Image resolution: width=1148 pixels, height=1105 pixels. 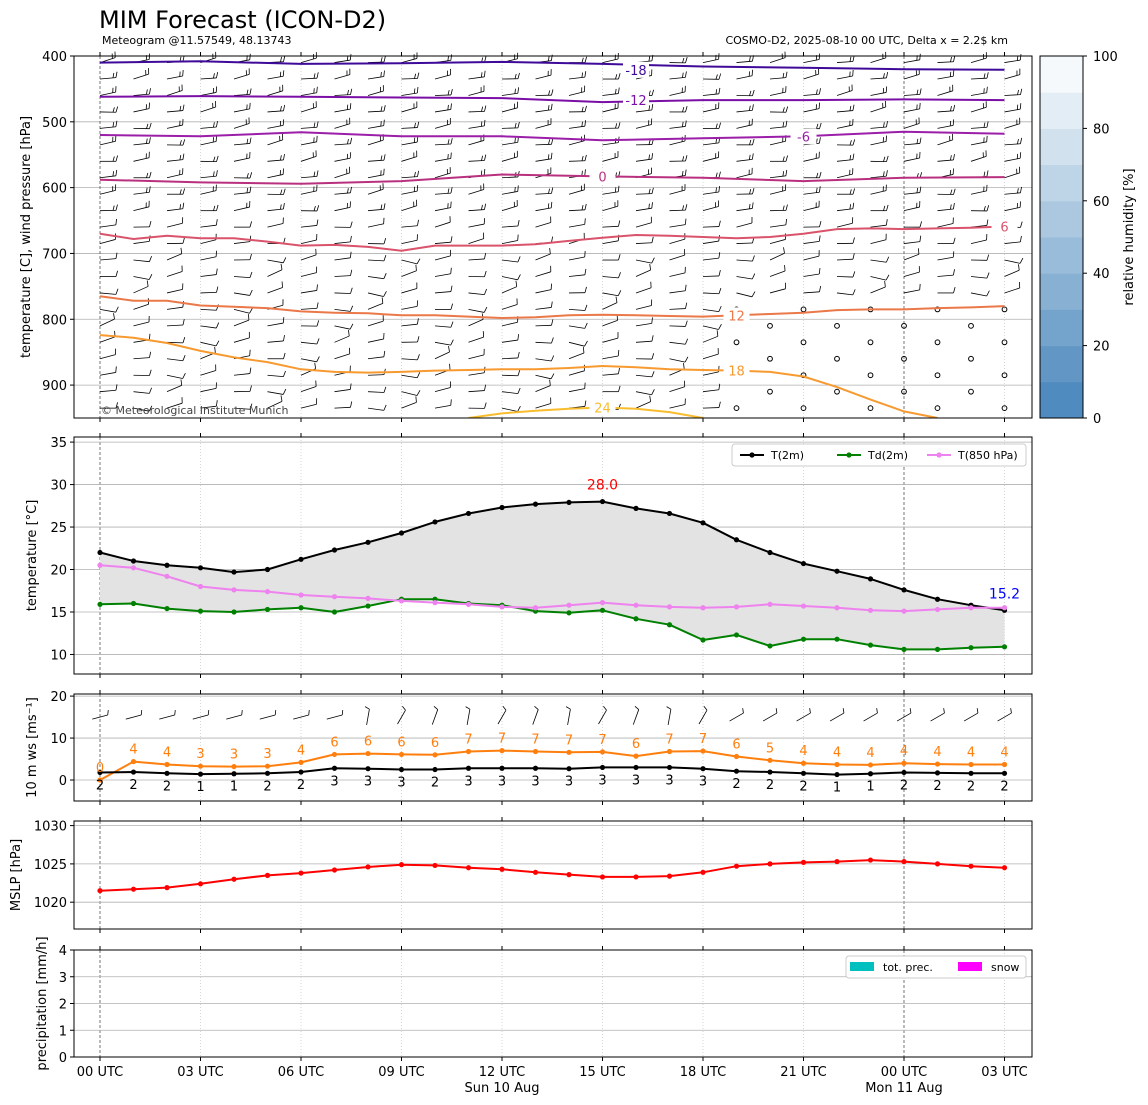 I want to click on calm-wind-symbol, so click(x=904, y=358).